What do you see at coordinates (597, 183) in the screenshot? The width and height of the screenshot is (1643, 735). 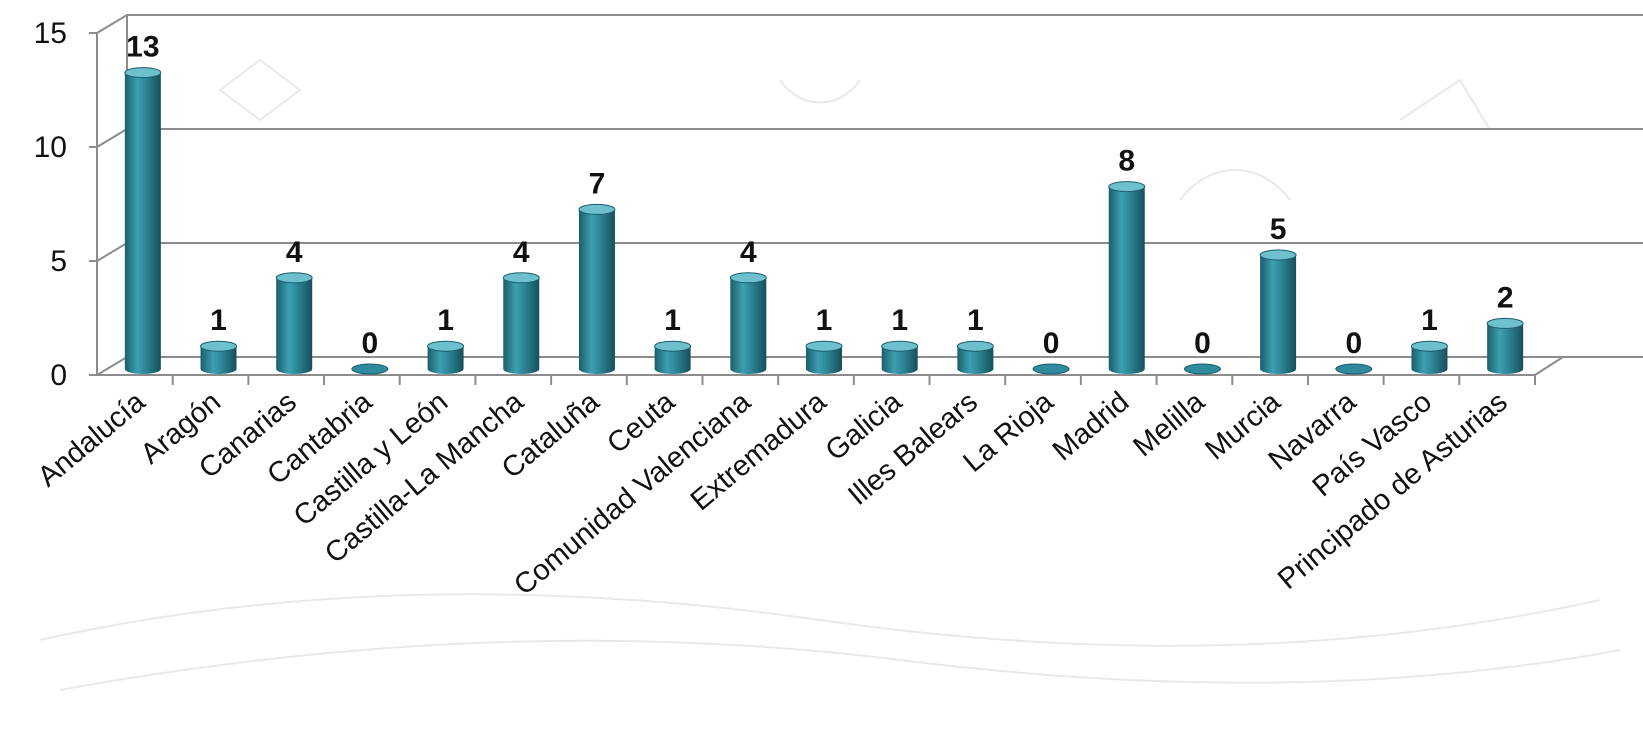 I see `data-label: 7` at bounding box center [597, 183].